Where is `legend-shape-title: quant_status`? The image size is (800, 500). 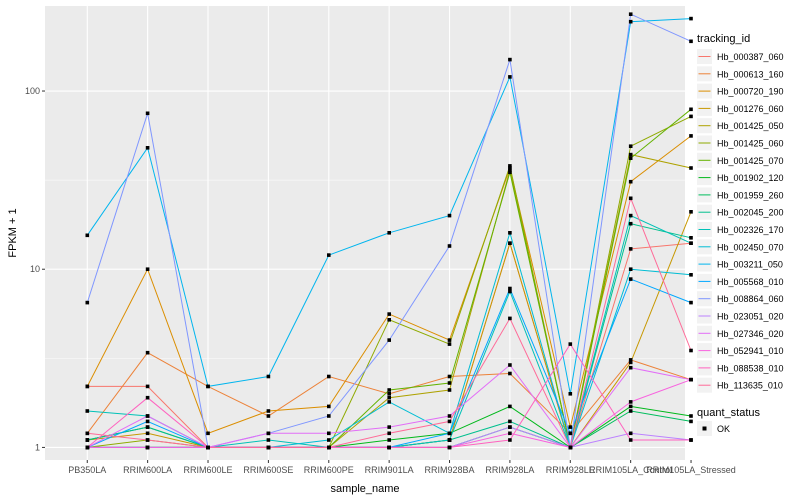
legend-shape-title: quant_status is located at coordinates (728, 413).